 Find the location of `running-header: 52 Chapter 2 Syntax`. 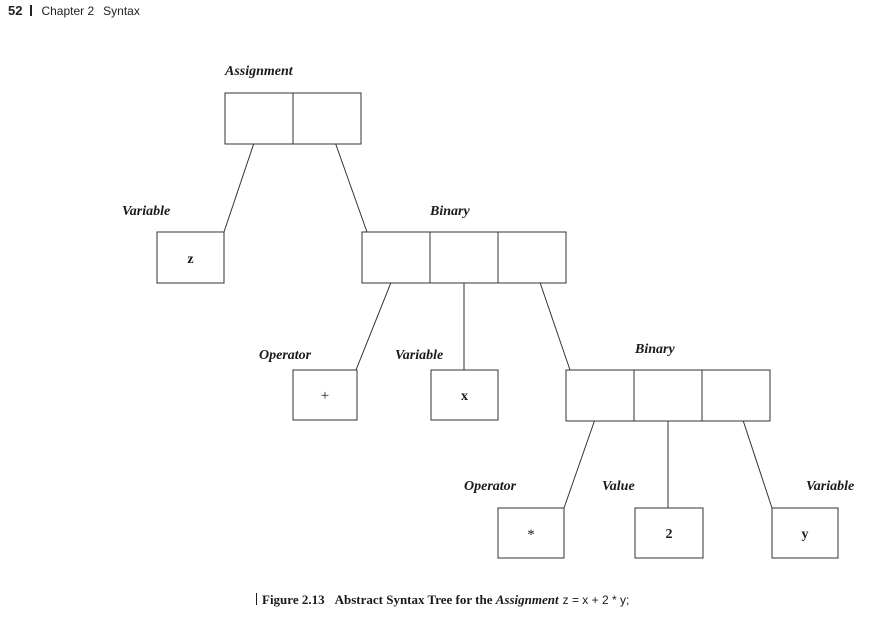

running-header: 52 Chapter 2 Syntax is located at coordinates (74, 11).